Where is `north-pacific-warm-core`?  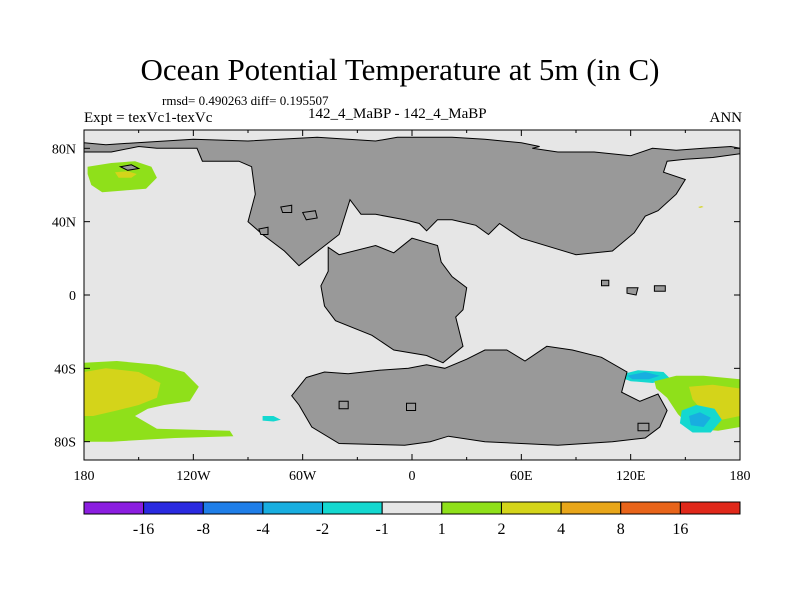
north-pacific-warm-core is located at coordinates (126, 174).